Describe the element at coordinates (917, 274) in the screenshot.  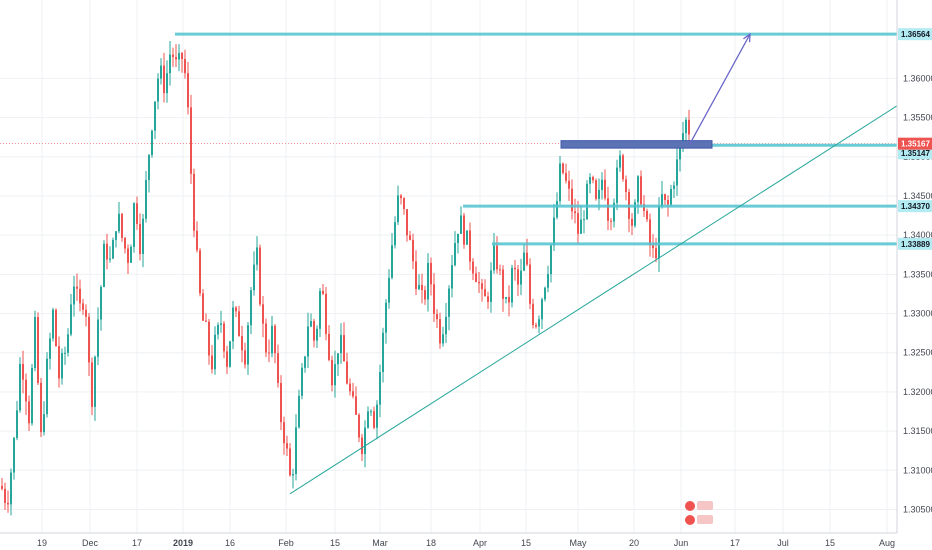
I see `y-tick-label: 1.33500` at that location.